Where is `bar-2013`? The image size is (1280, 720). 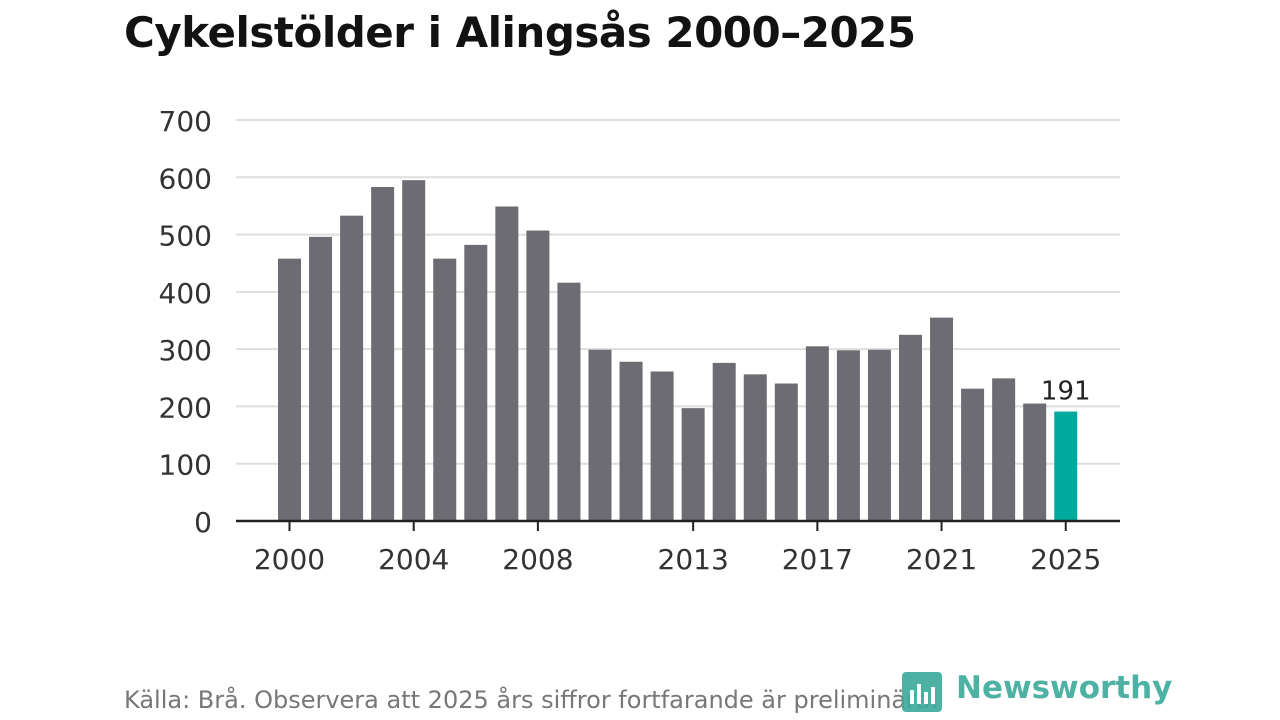 bar-2013 is located at coordinates (693, 464).